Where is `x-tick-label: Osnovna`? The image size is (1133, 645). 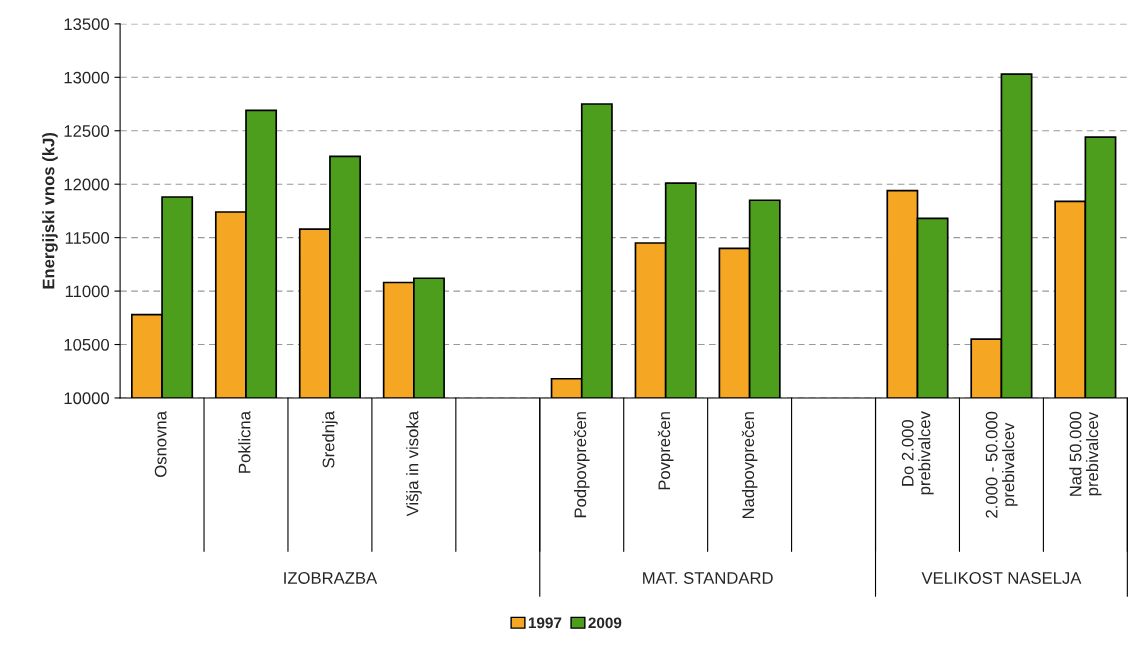 x-tick-label: Osnovna is located at coordinates (160, 444).